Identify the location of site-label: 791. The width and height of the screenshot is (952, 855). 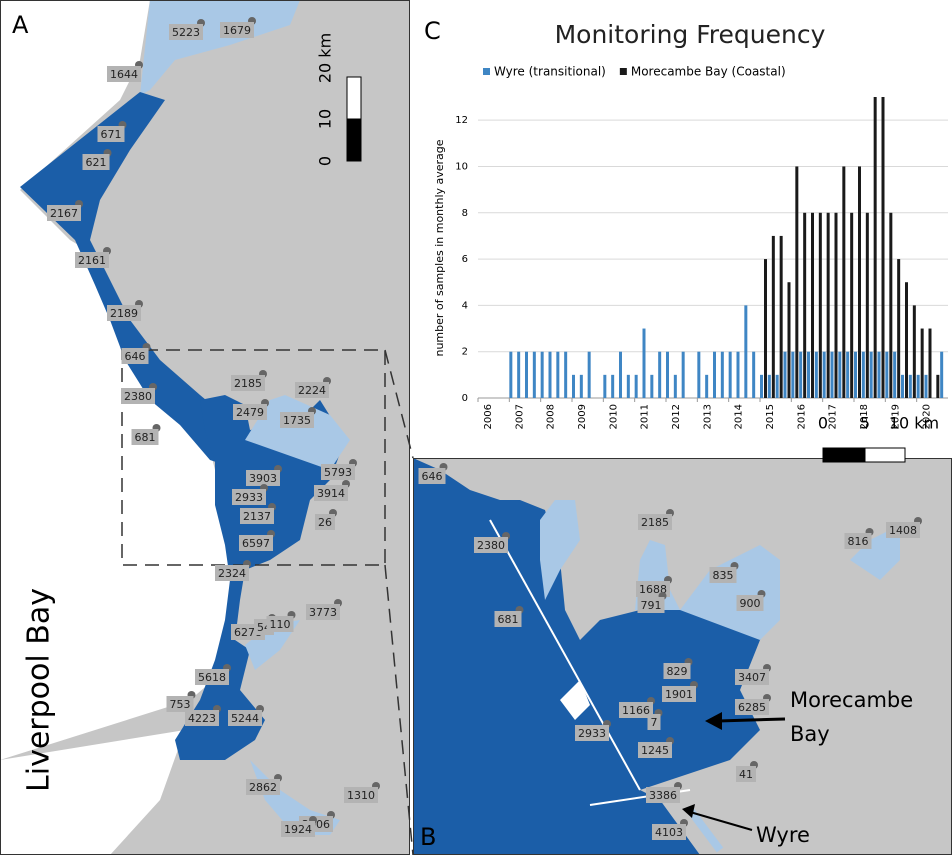
(651, 605).